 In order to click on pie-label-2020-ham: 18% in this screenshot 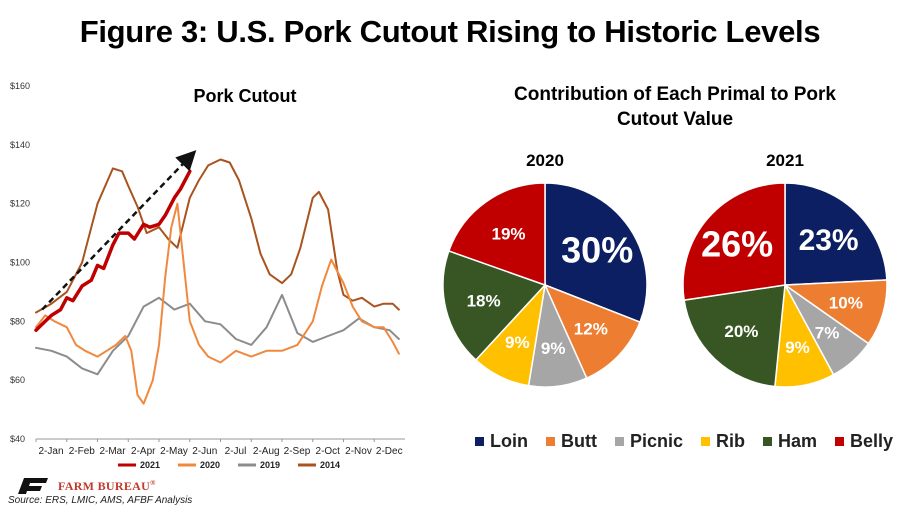, I will do `click(484, 300)`.